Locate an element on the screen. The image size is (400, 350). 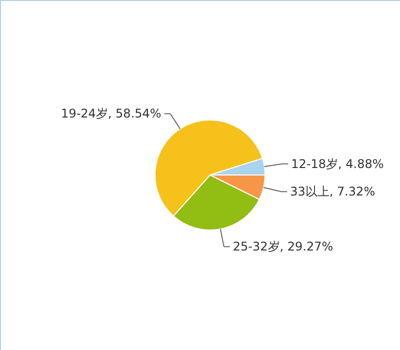
slice-label: 12-18岁, 4.88% is located at coordinates (337, 163).